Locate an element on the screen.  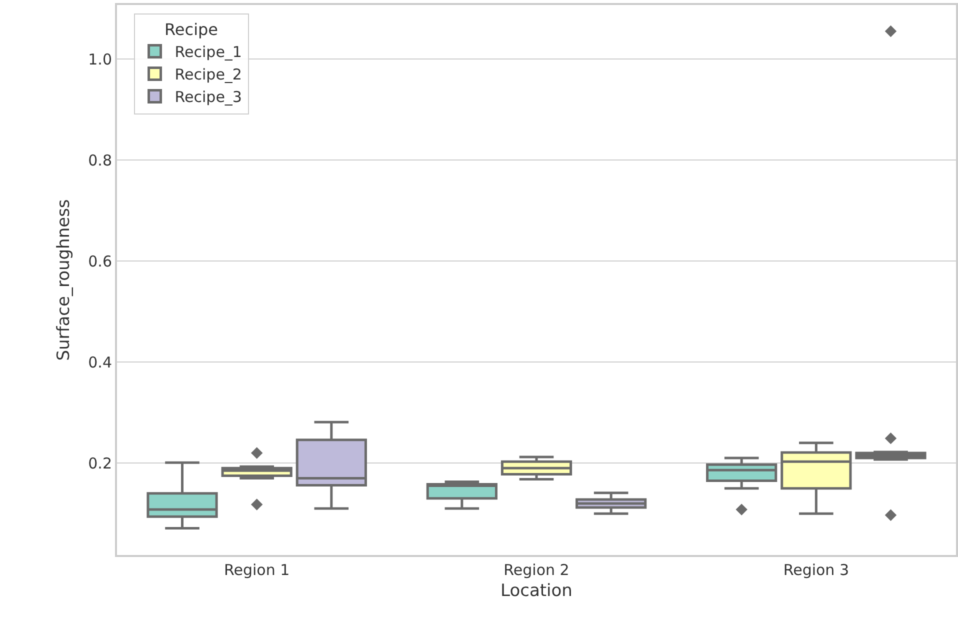
x-tick-label: Region 2 is located at coordinates (537, 570).